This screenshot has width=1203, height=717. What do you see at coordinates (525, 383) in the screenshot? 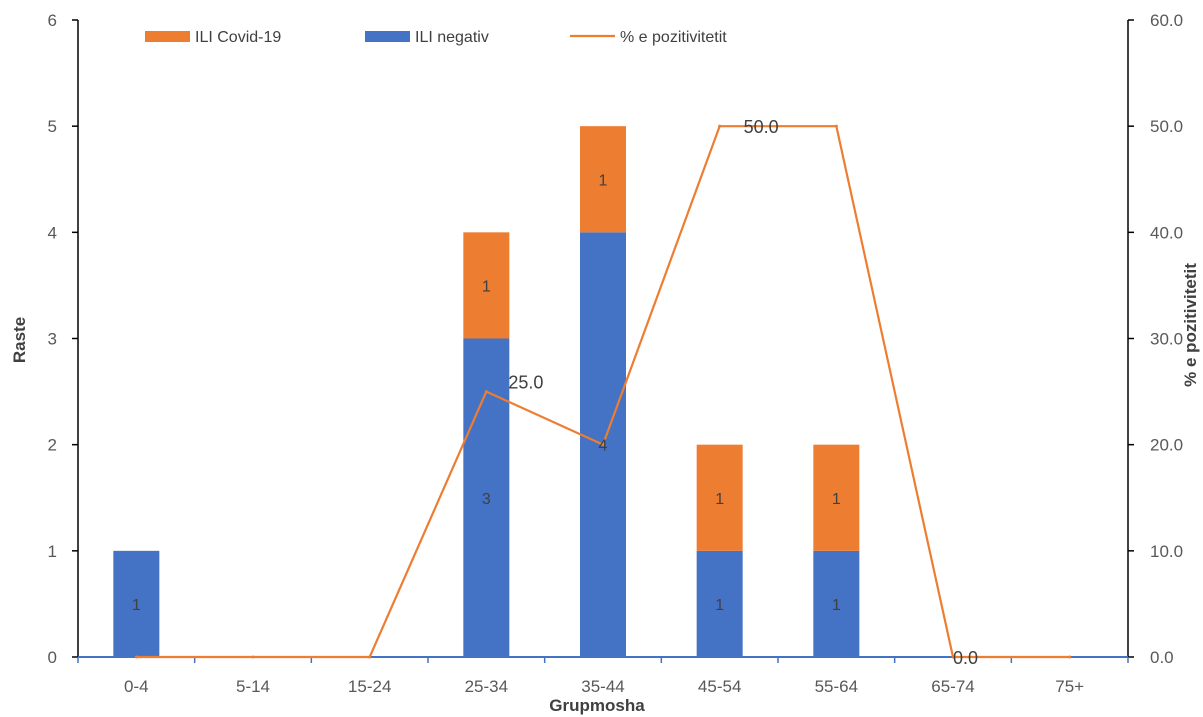
I see `line-data-label: 25.0` at bounding box center [525, 383].